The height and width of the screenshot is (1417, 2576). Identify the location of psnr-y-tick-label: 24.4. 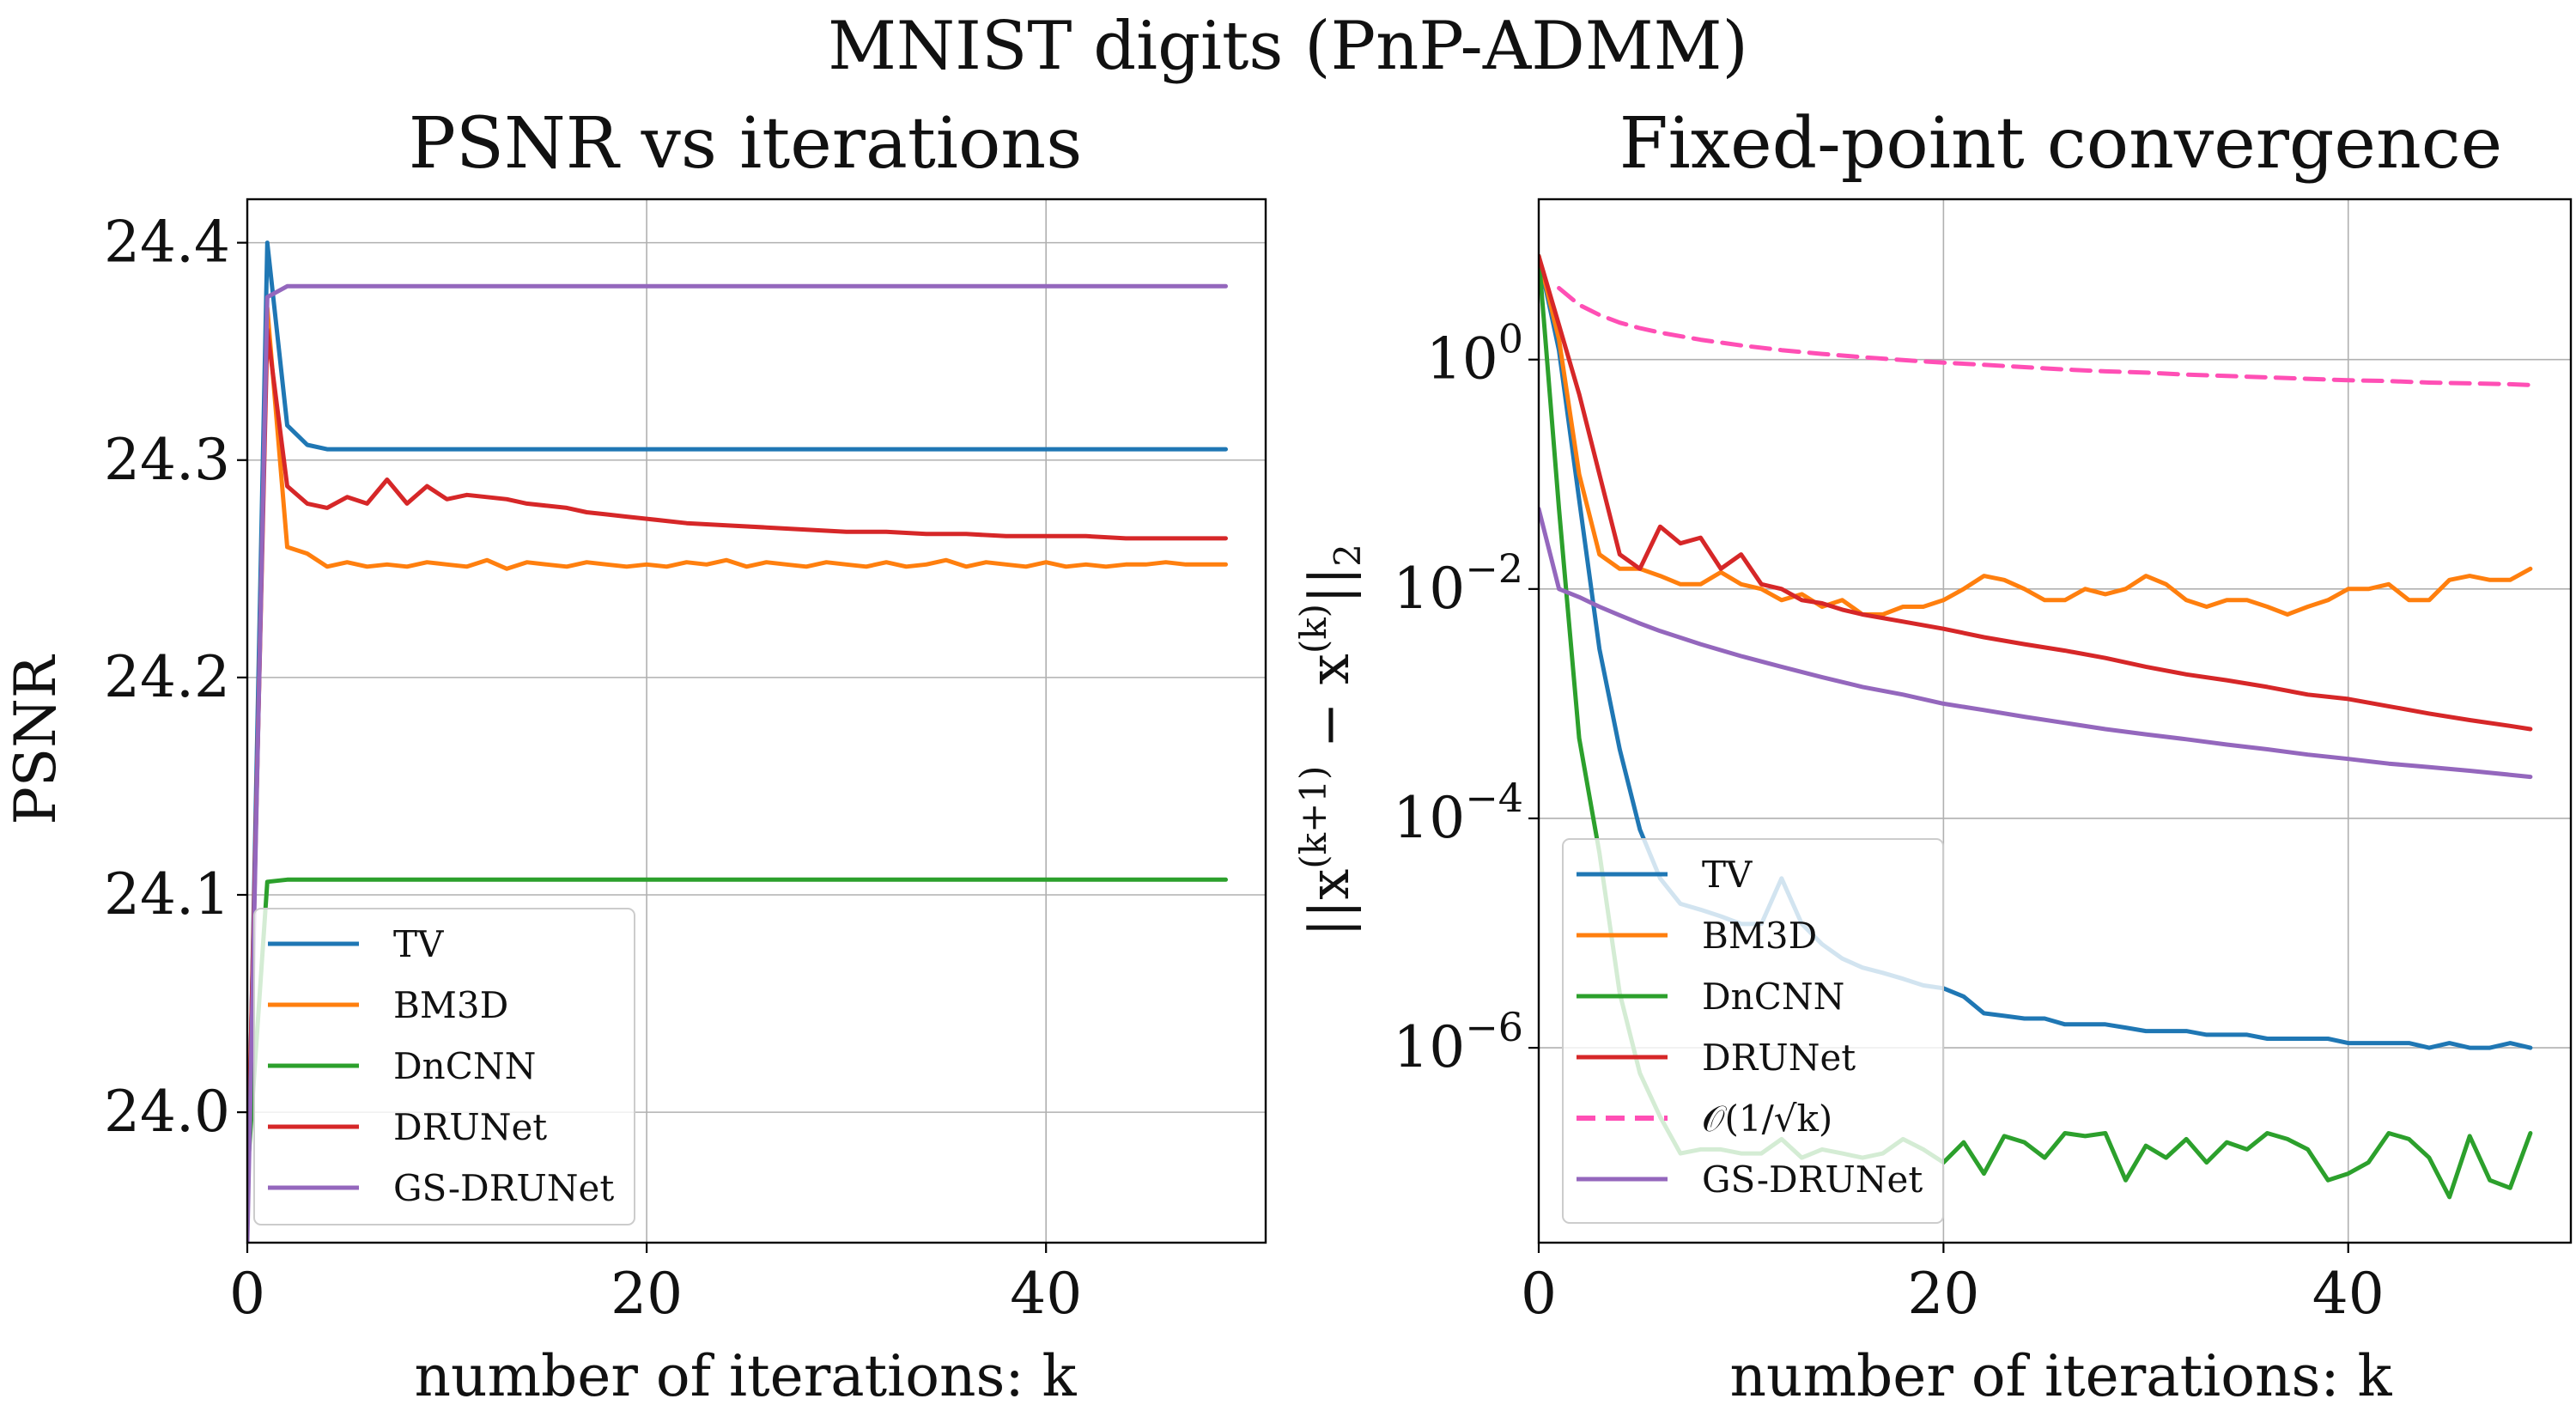
(167, 243).